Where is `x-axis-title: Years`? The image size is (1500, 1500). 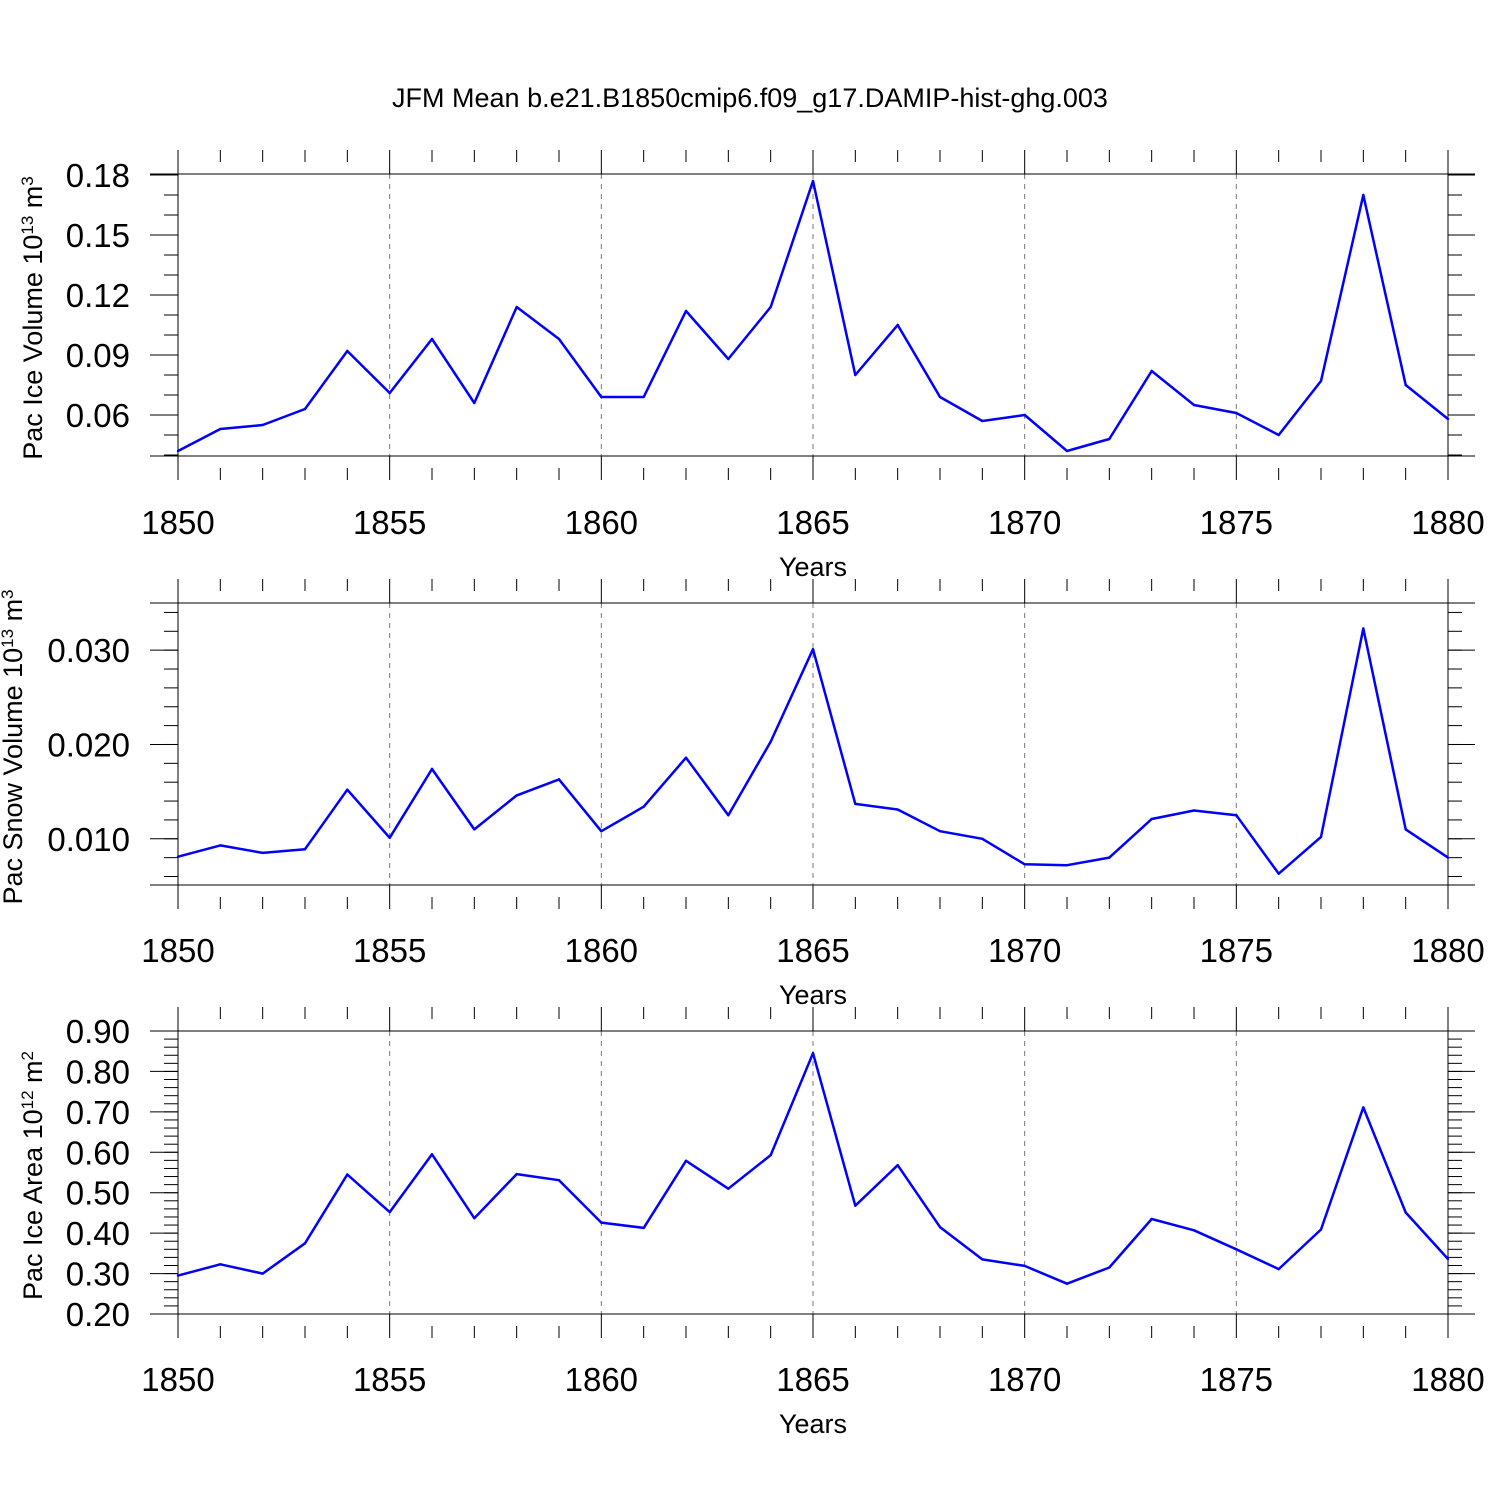 x-axis-title: Years is located at coordinates (813, 995).